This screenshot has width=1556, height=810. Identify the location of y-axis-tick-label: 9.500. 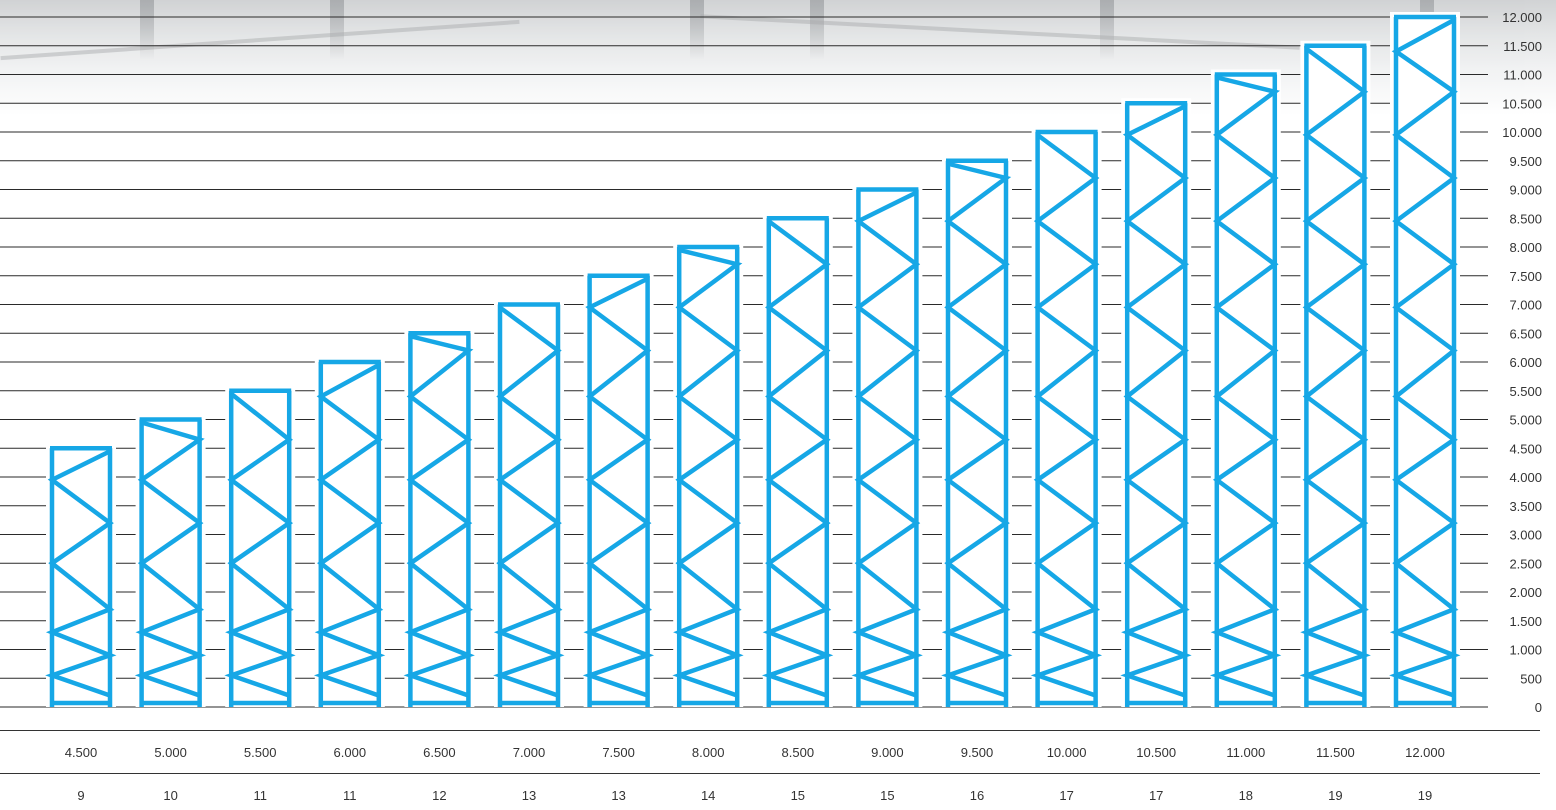
(1525, 161).